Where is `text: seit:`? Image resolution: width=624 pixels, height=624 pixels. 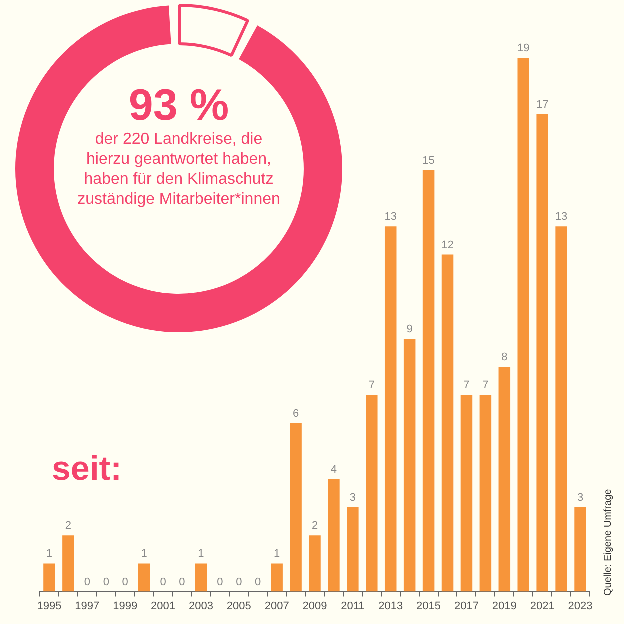 text: seit: is located at coordinates (87, 469).